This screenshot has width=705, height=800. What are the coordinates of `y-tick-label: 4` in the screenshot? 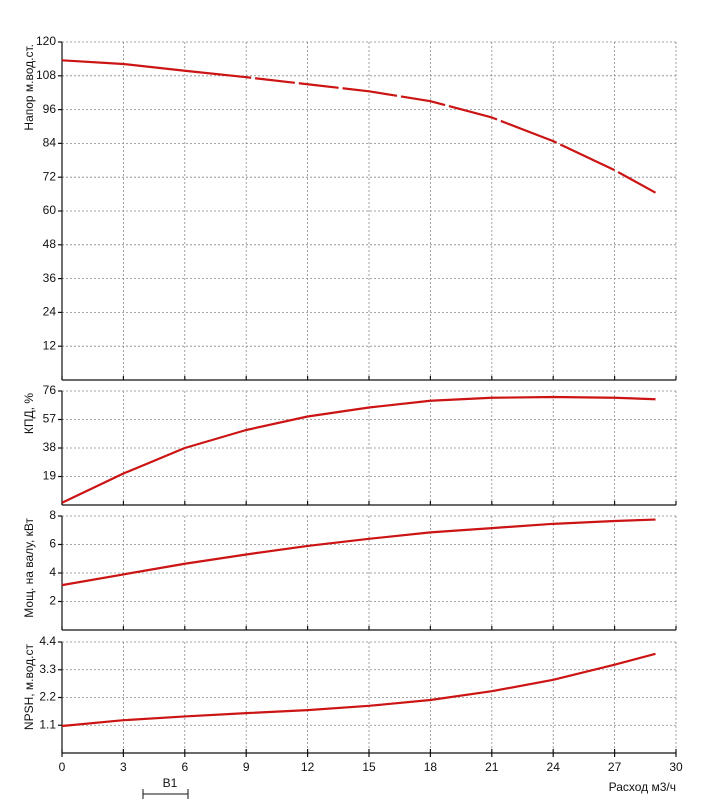 It's located at (52, 572).